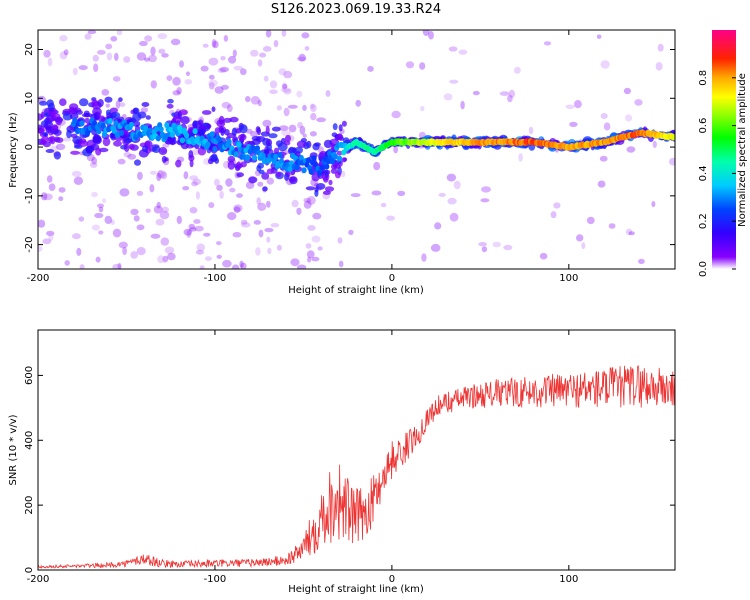  What do you see at coordinates (29, 375) in the screenshot?
I see `tick-label: 600` at bounding box center [29, 375].